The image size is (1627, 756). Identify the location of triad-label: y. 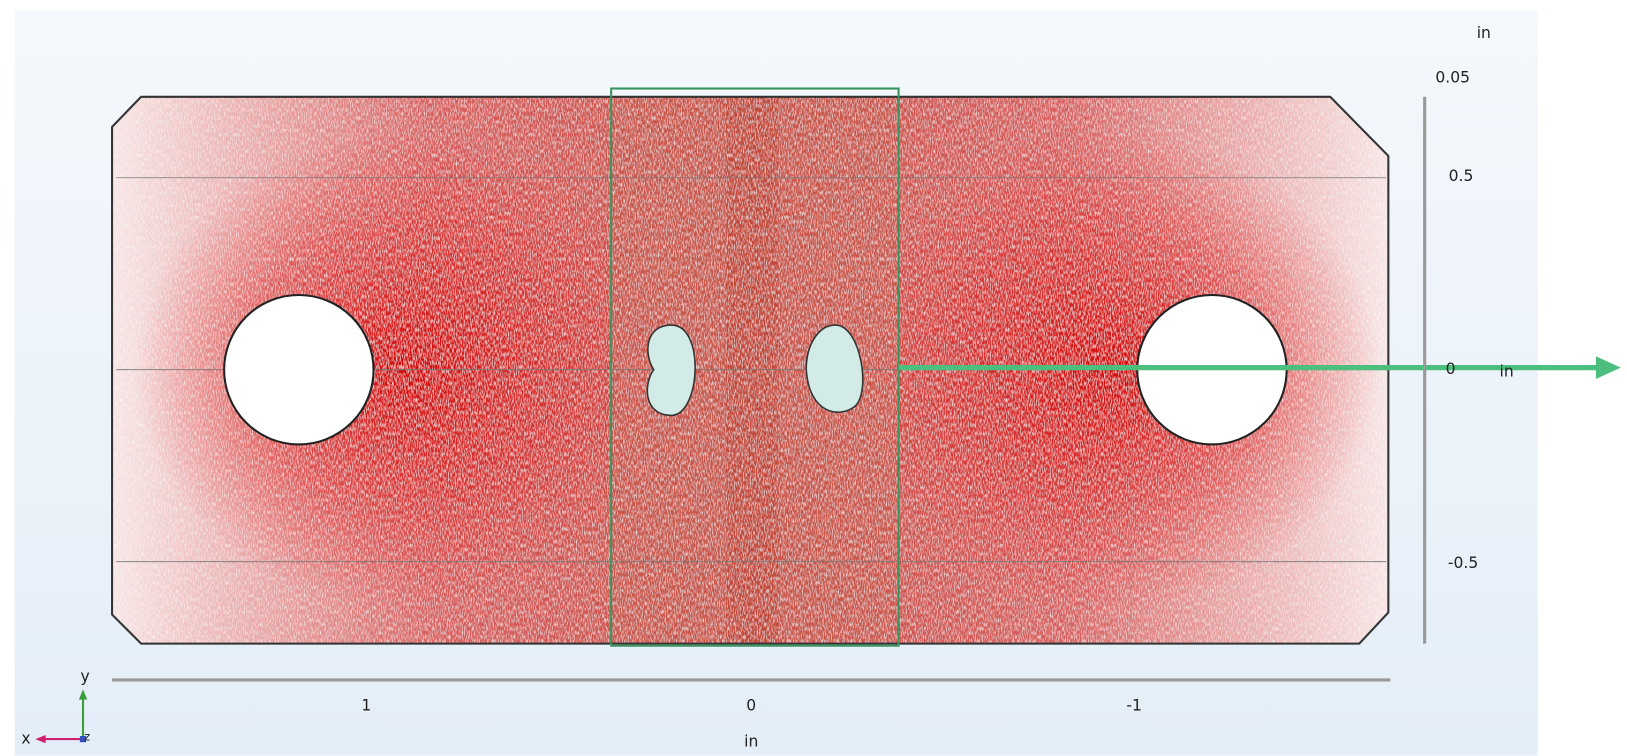
(84, 676).